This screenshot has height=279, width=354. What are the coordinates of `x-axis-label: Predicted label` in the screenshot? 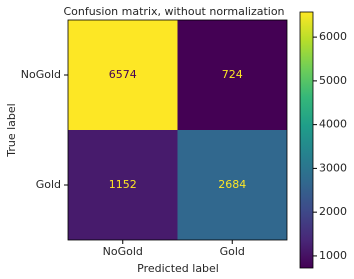 It's located at (178, 268).